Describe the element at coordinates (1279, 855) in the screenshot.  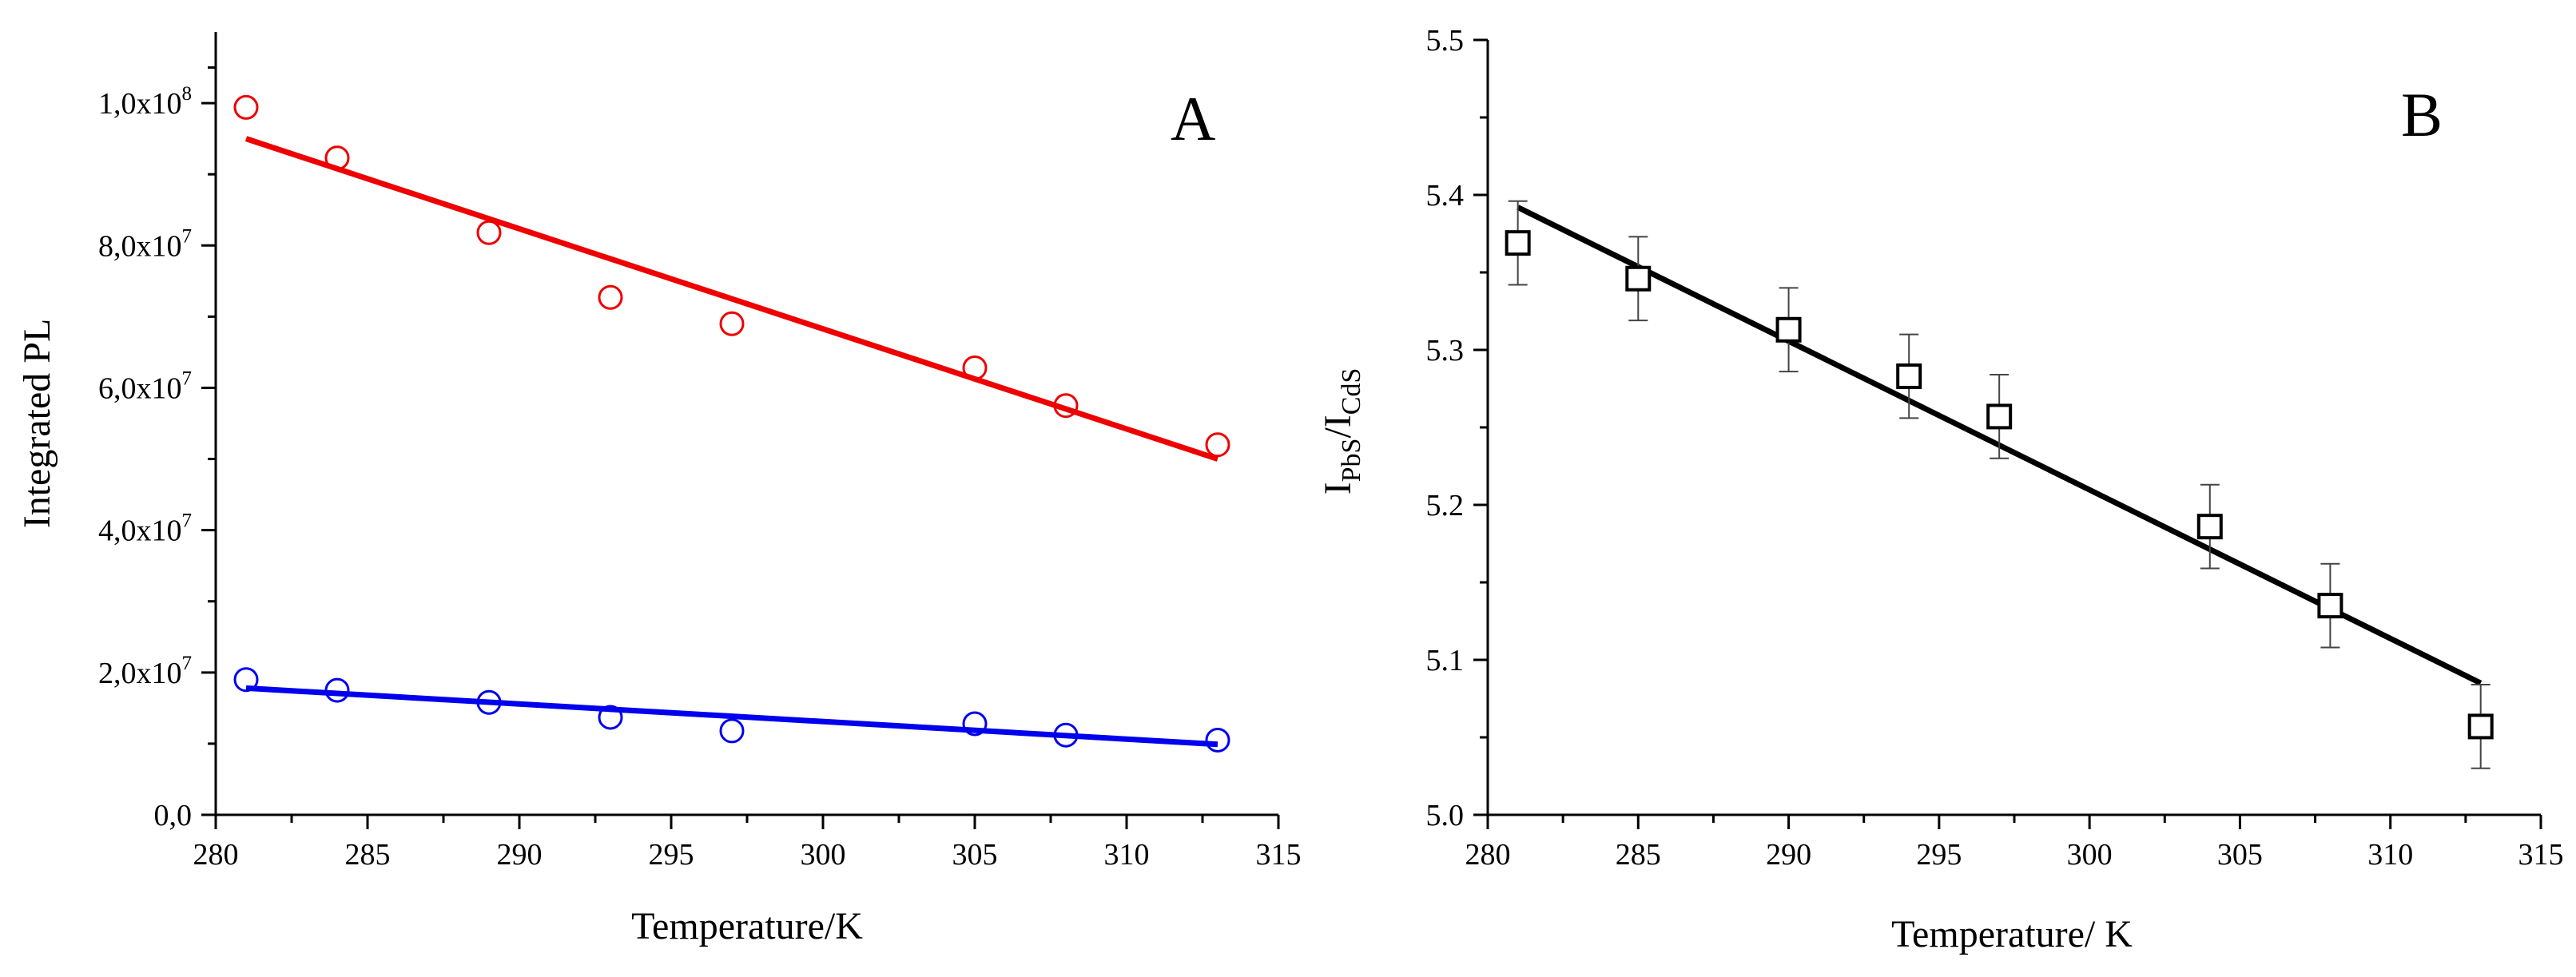
I see `panel-a-x-tick-label: 315` at that location.